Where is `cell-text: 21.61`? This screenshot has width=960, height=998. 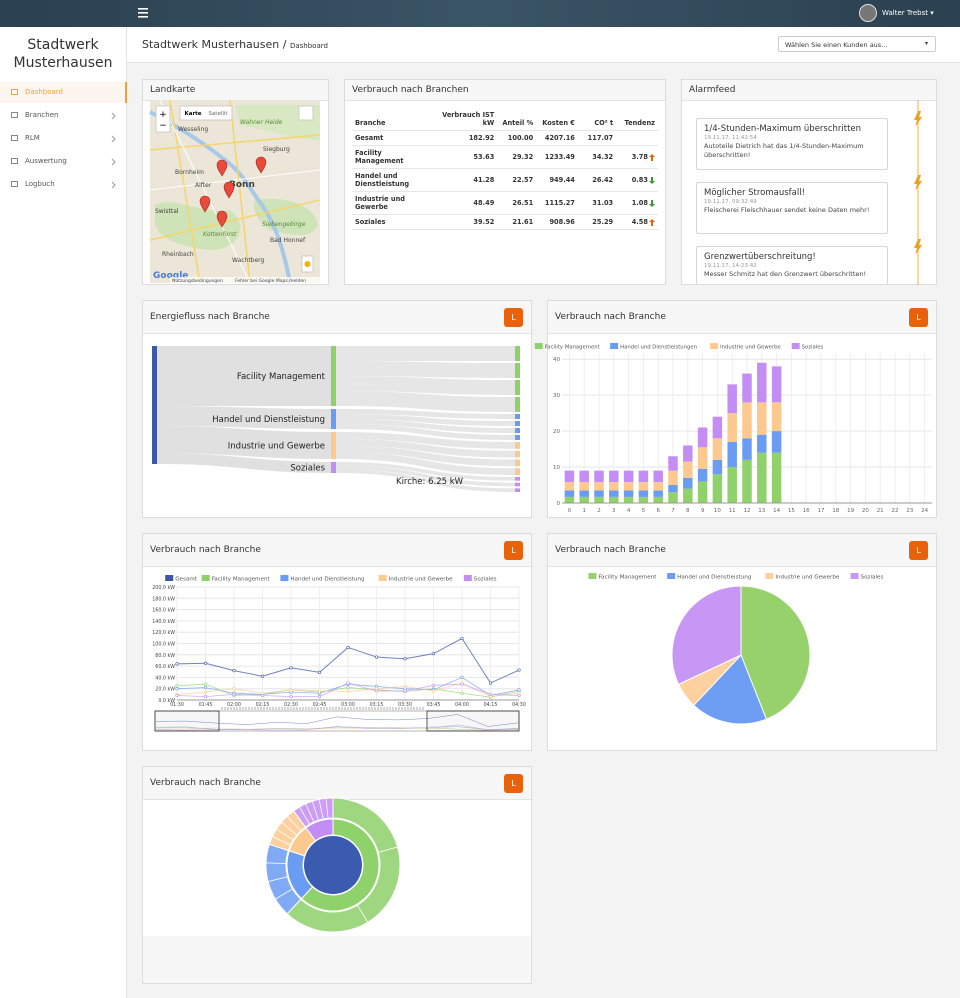
cell-text: 21.61 is located at coordinates (523, 222).